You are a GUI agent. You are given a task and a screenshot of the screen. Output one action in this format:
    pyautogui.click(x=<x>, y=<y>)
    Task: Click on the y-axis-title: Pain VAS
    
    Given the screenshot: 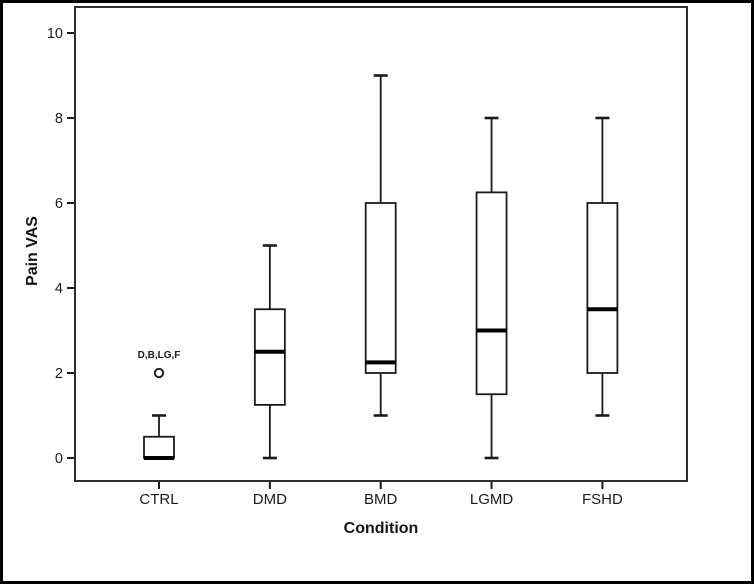 What is the action you would take?
    pyautogui.click(x=32, y=251)
    